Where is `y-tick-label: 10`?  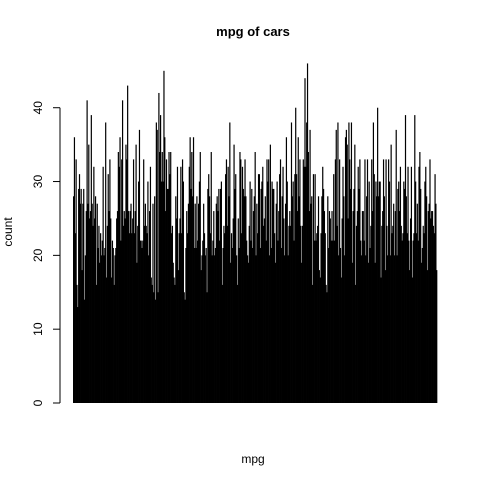 y-tick-label: 10 is located at coordinates (38, 329).